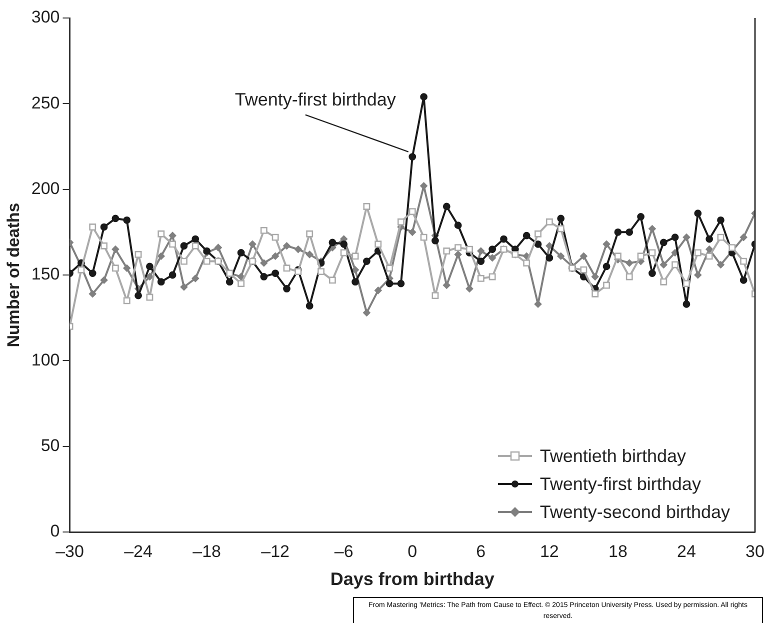 This screenshot has height=623, width=769. What do you see at coordinates (613, 456) in the screenshot?
I see `legend-label: Twentieth birthday` at bounding box center [613, 456].